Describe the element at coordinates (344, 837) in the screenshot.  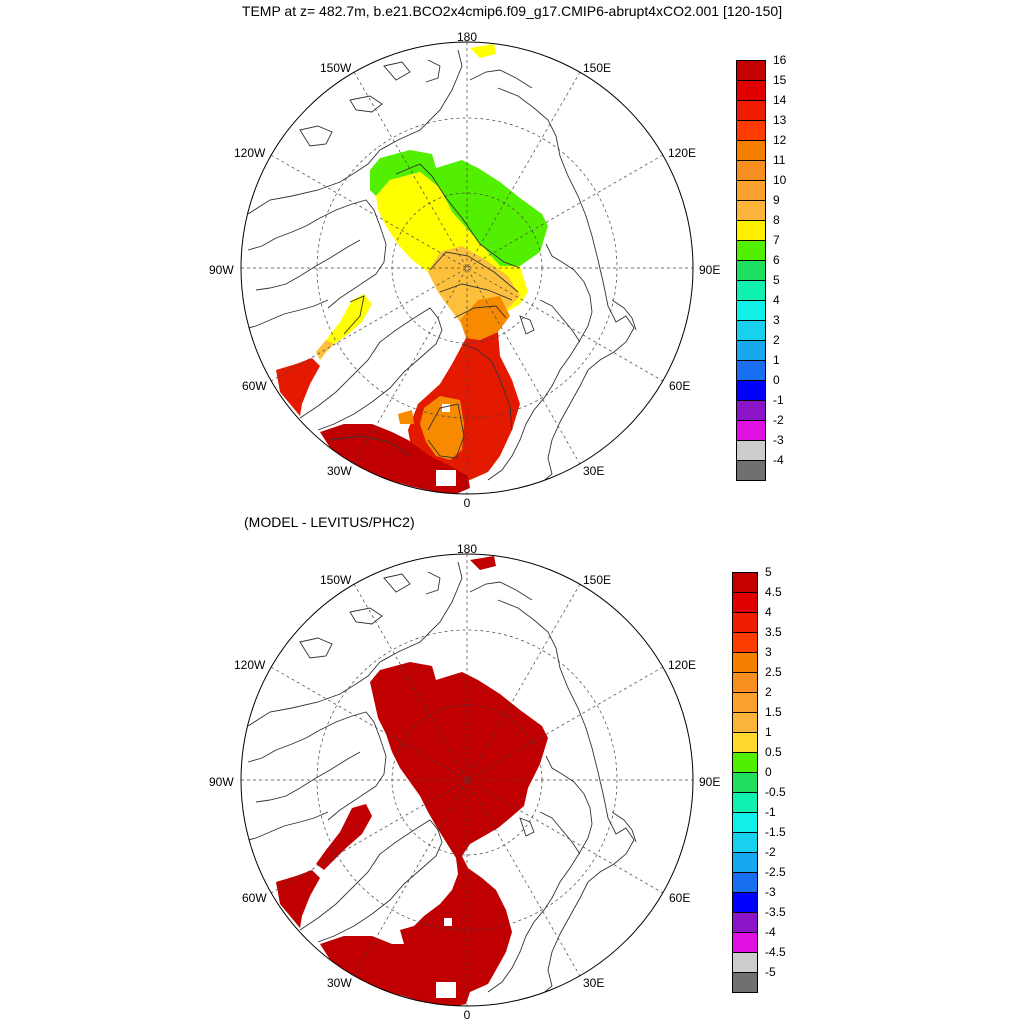
I see `bottom-region-dark-red-bay` at that location.